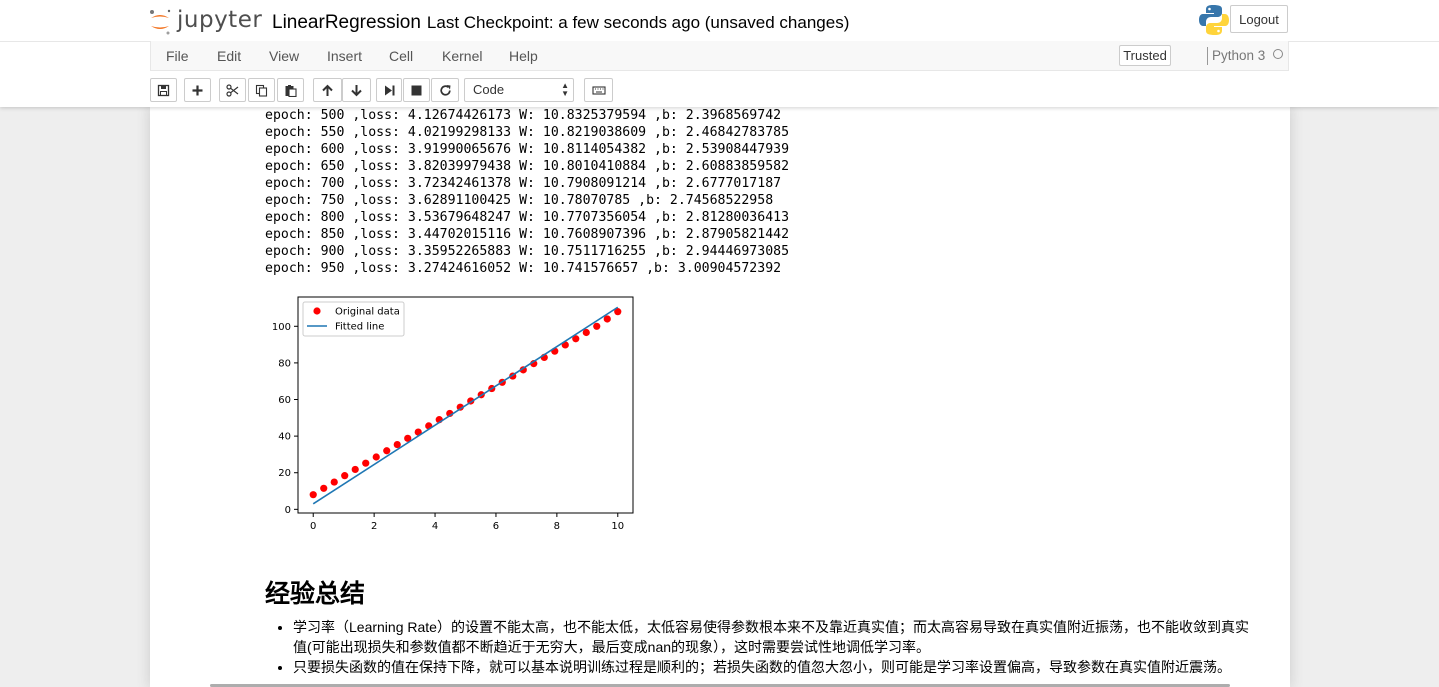 The height and width of the screenshot is (687, 1439). Describe the element at coordinates (1145, 55) in the screenshot. I see `trusted-indicator: Trusted` at that location.